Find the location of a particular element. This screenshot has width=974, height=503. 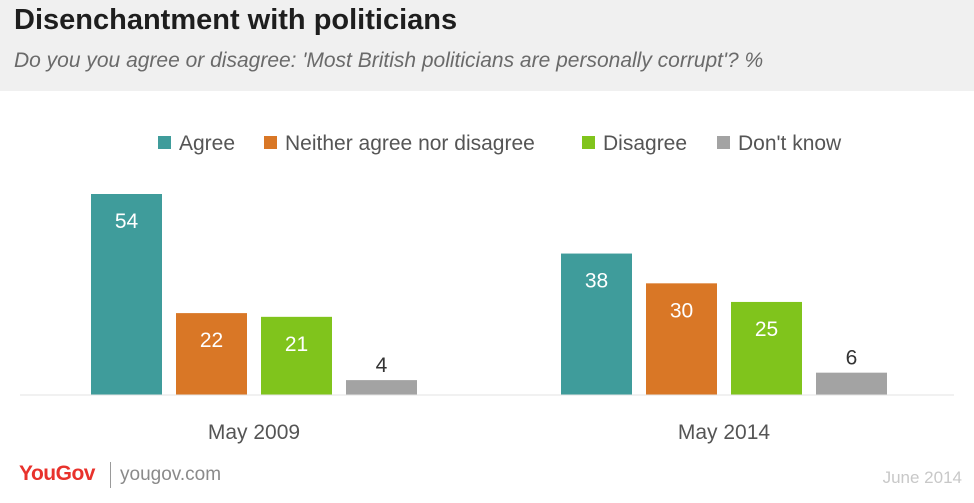

legend-item: Disagree is located at coordinates (634, 143).